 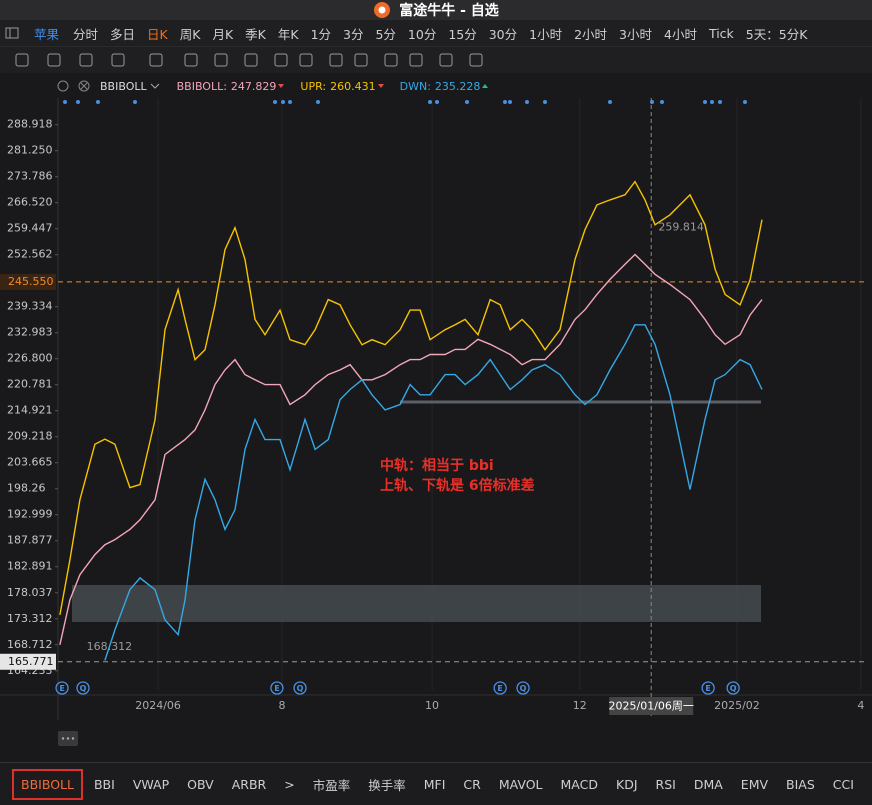 What do you see at coordinates (253, 86) in the screenshot?
I see `legend-value: 247.829` at bounding box center [253, 86].